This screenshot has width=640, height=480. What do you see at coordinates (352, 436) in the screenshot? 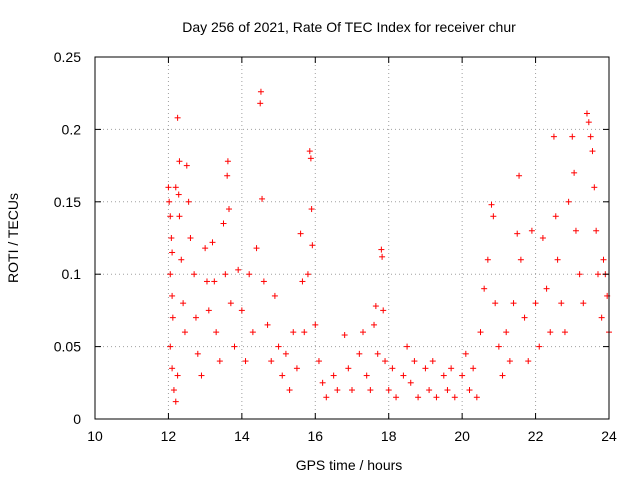
I see `x-tick-labels: 10 12 14 16 18 20 22 24` at bounding box center [352, 436].